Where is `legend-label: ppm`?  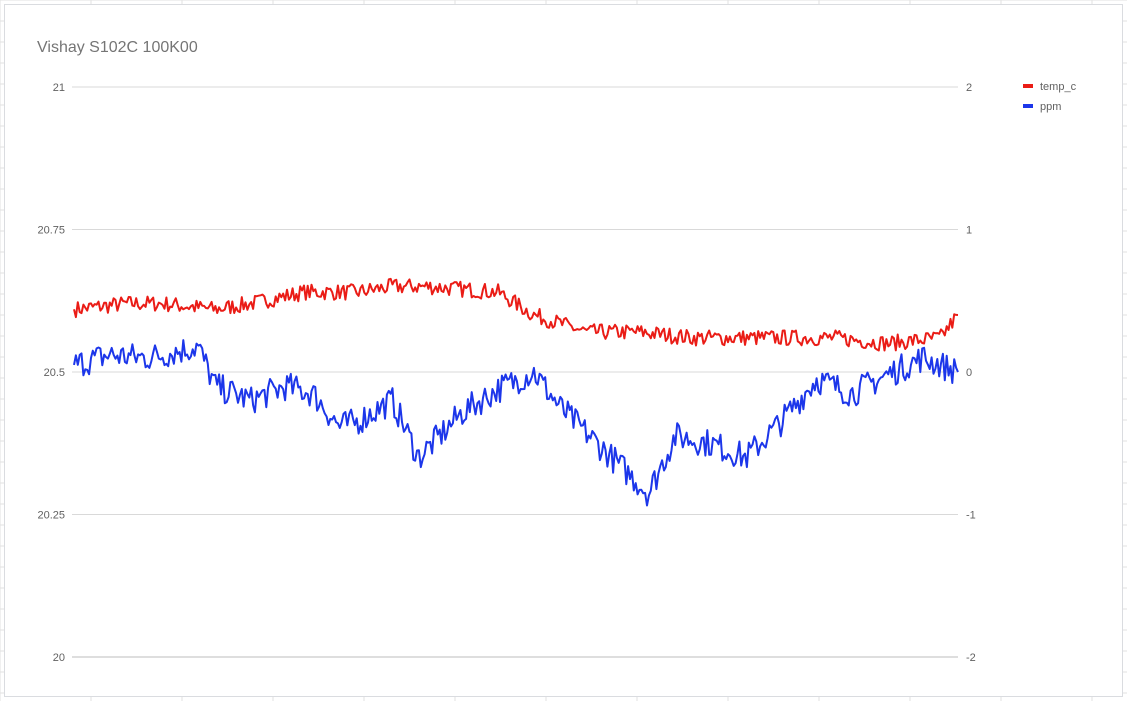 legend-label: ppm is located at coordinates (1050, 107).